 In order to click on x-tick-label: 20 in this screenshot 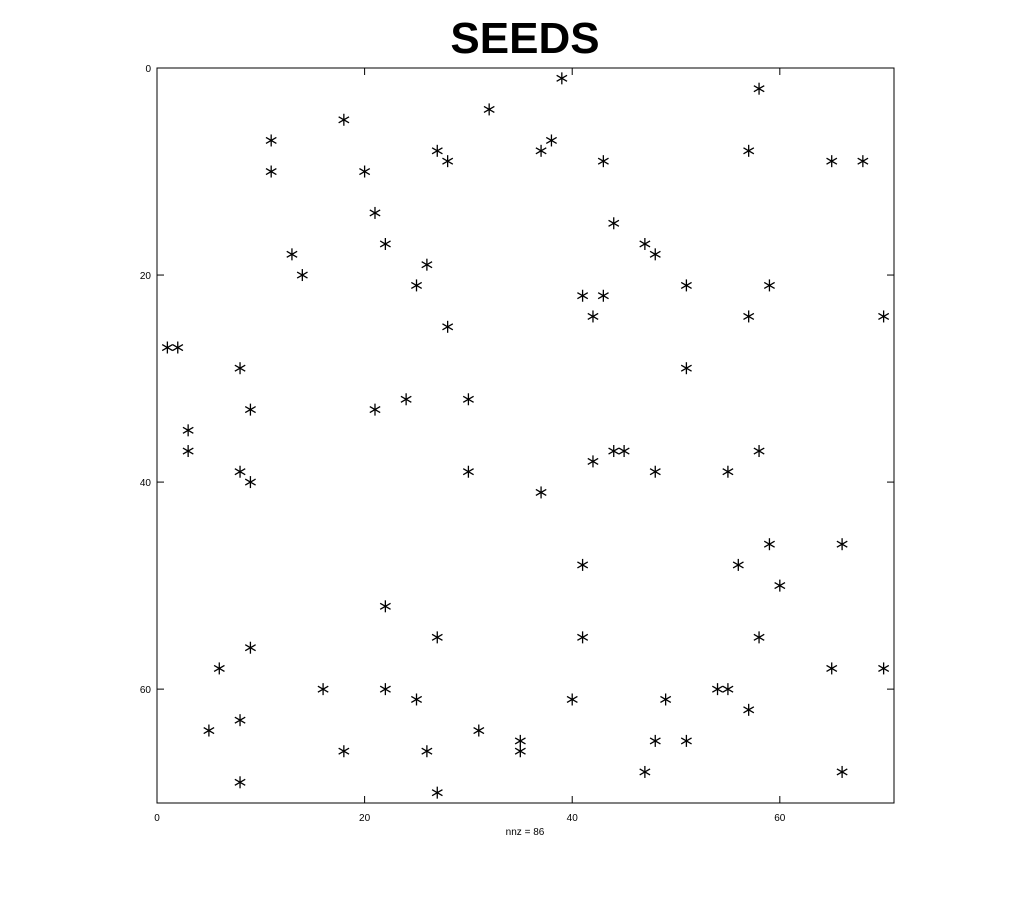, I will do `click(365, 818)`.